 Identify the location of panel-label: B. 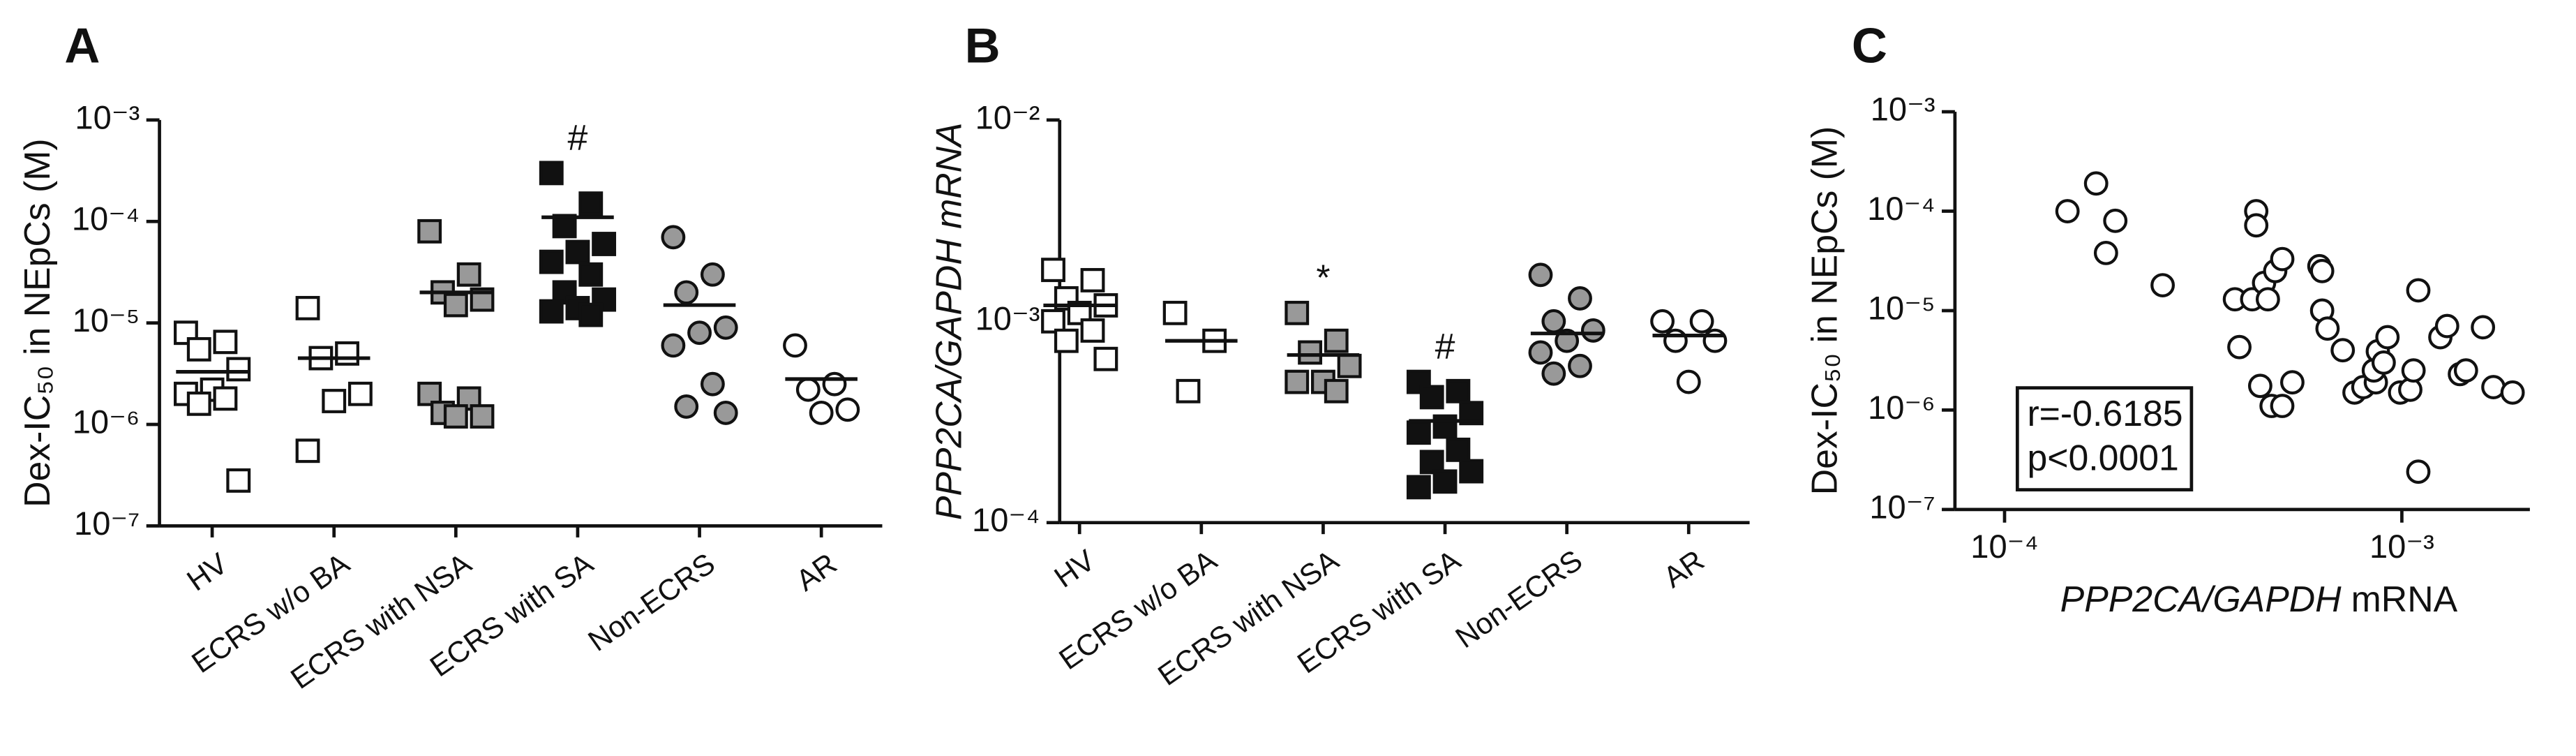
(983, 45).